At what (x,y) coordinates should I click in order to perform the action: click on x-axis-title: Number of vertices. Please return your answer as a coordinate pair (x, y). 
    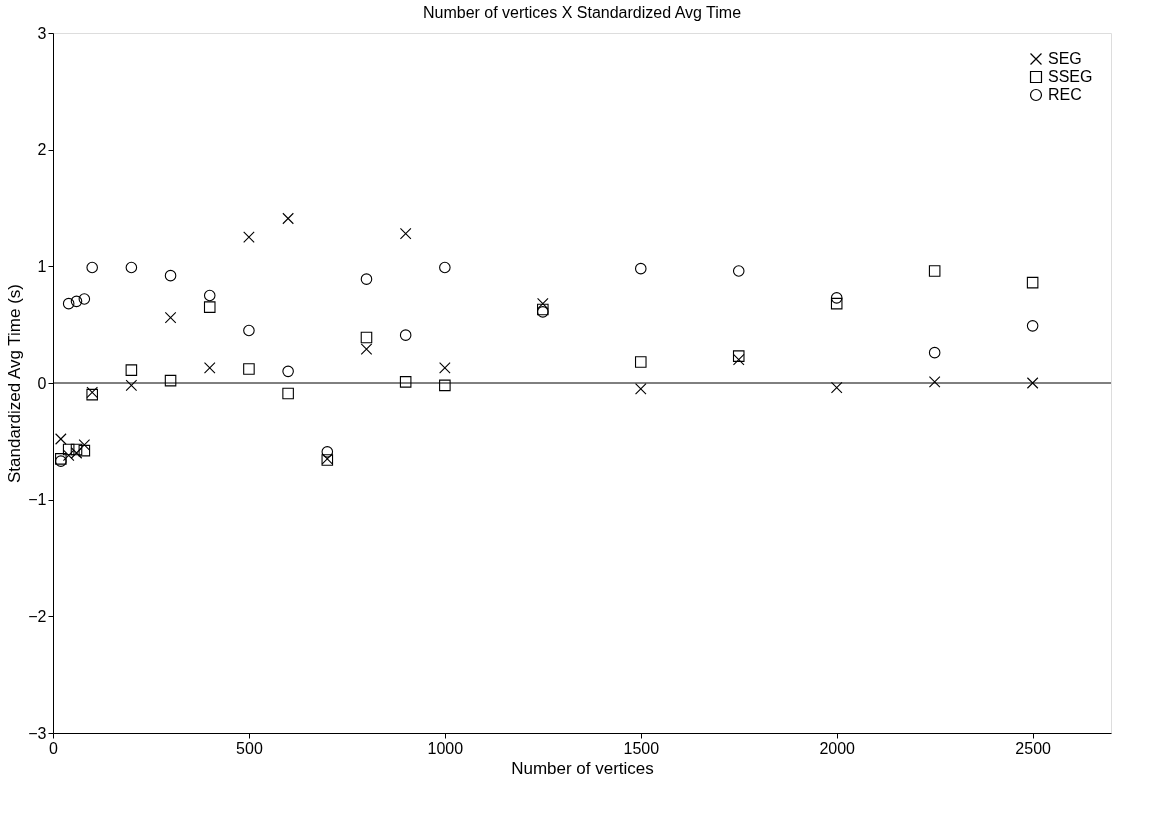
    Looking at the image, I should click on (582, 768).